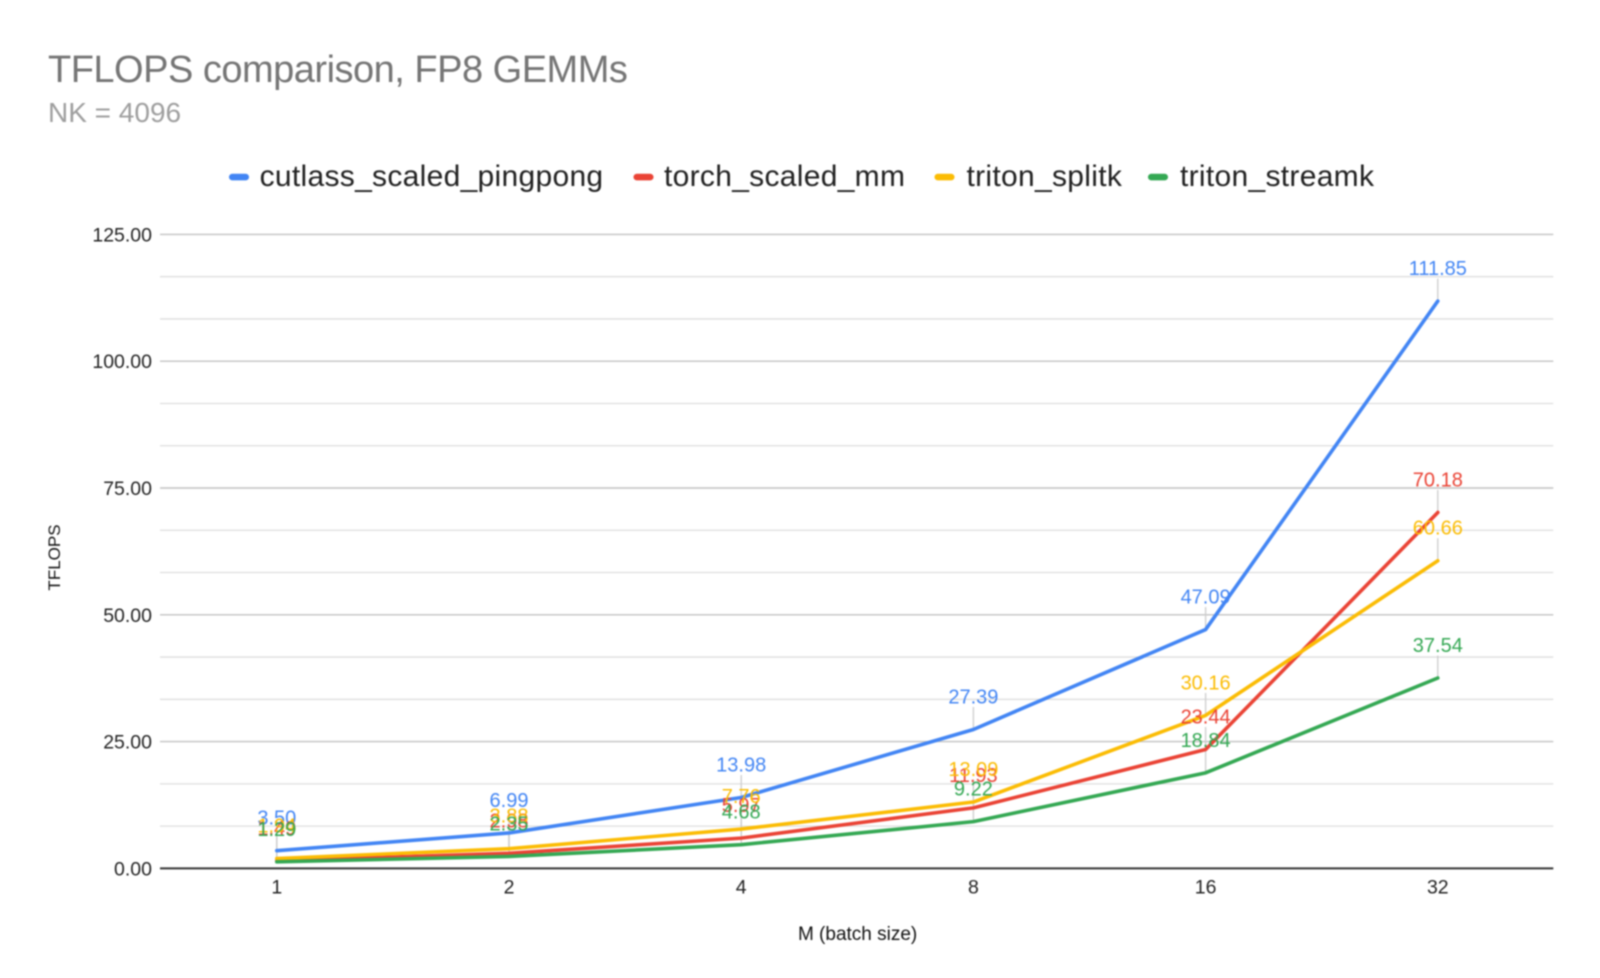  Describe the element at coordinates (1438, 529) in the screenshot. I see `svg-text: 60.66` at that location.